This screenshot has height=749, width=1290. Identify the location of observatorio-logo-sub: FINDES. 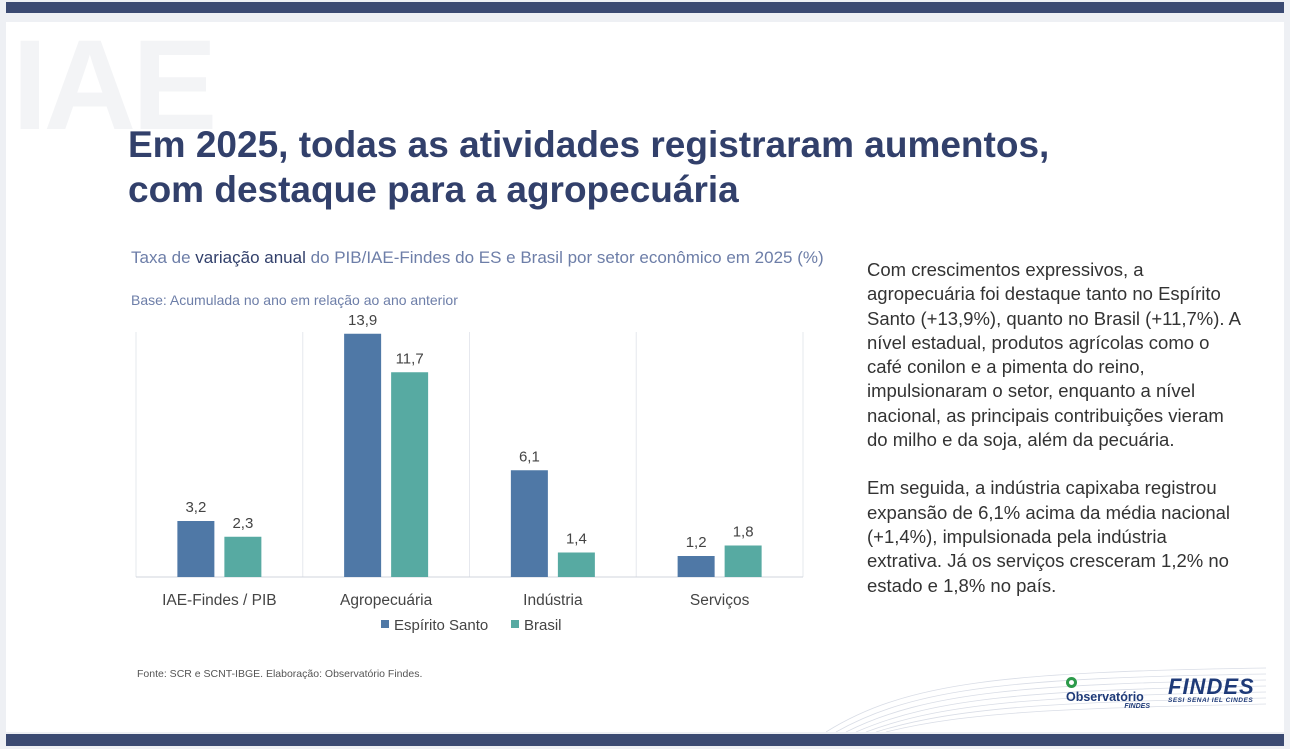
(1137, 706).